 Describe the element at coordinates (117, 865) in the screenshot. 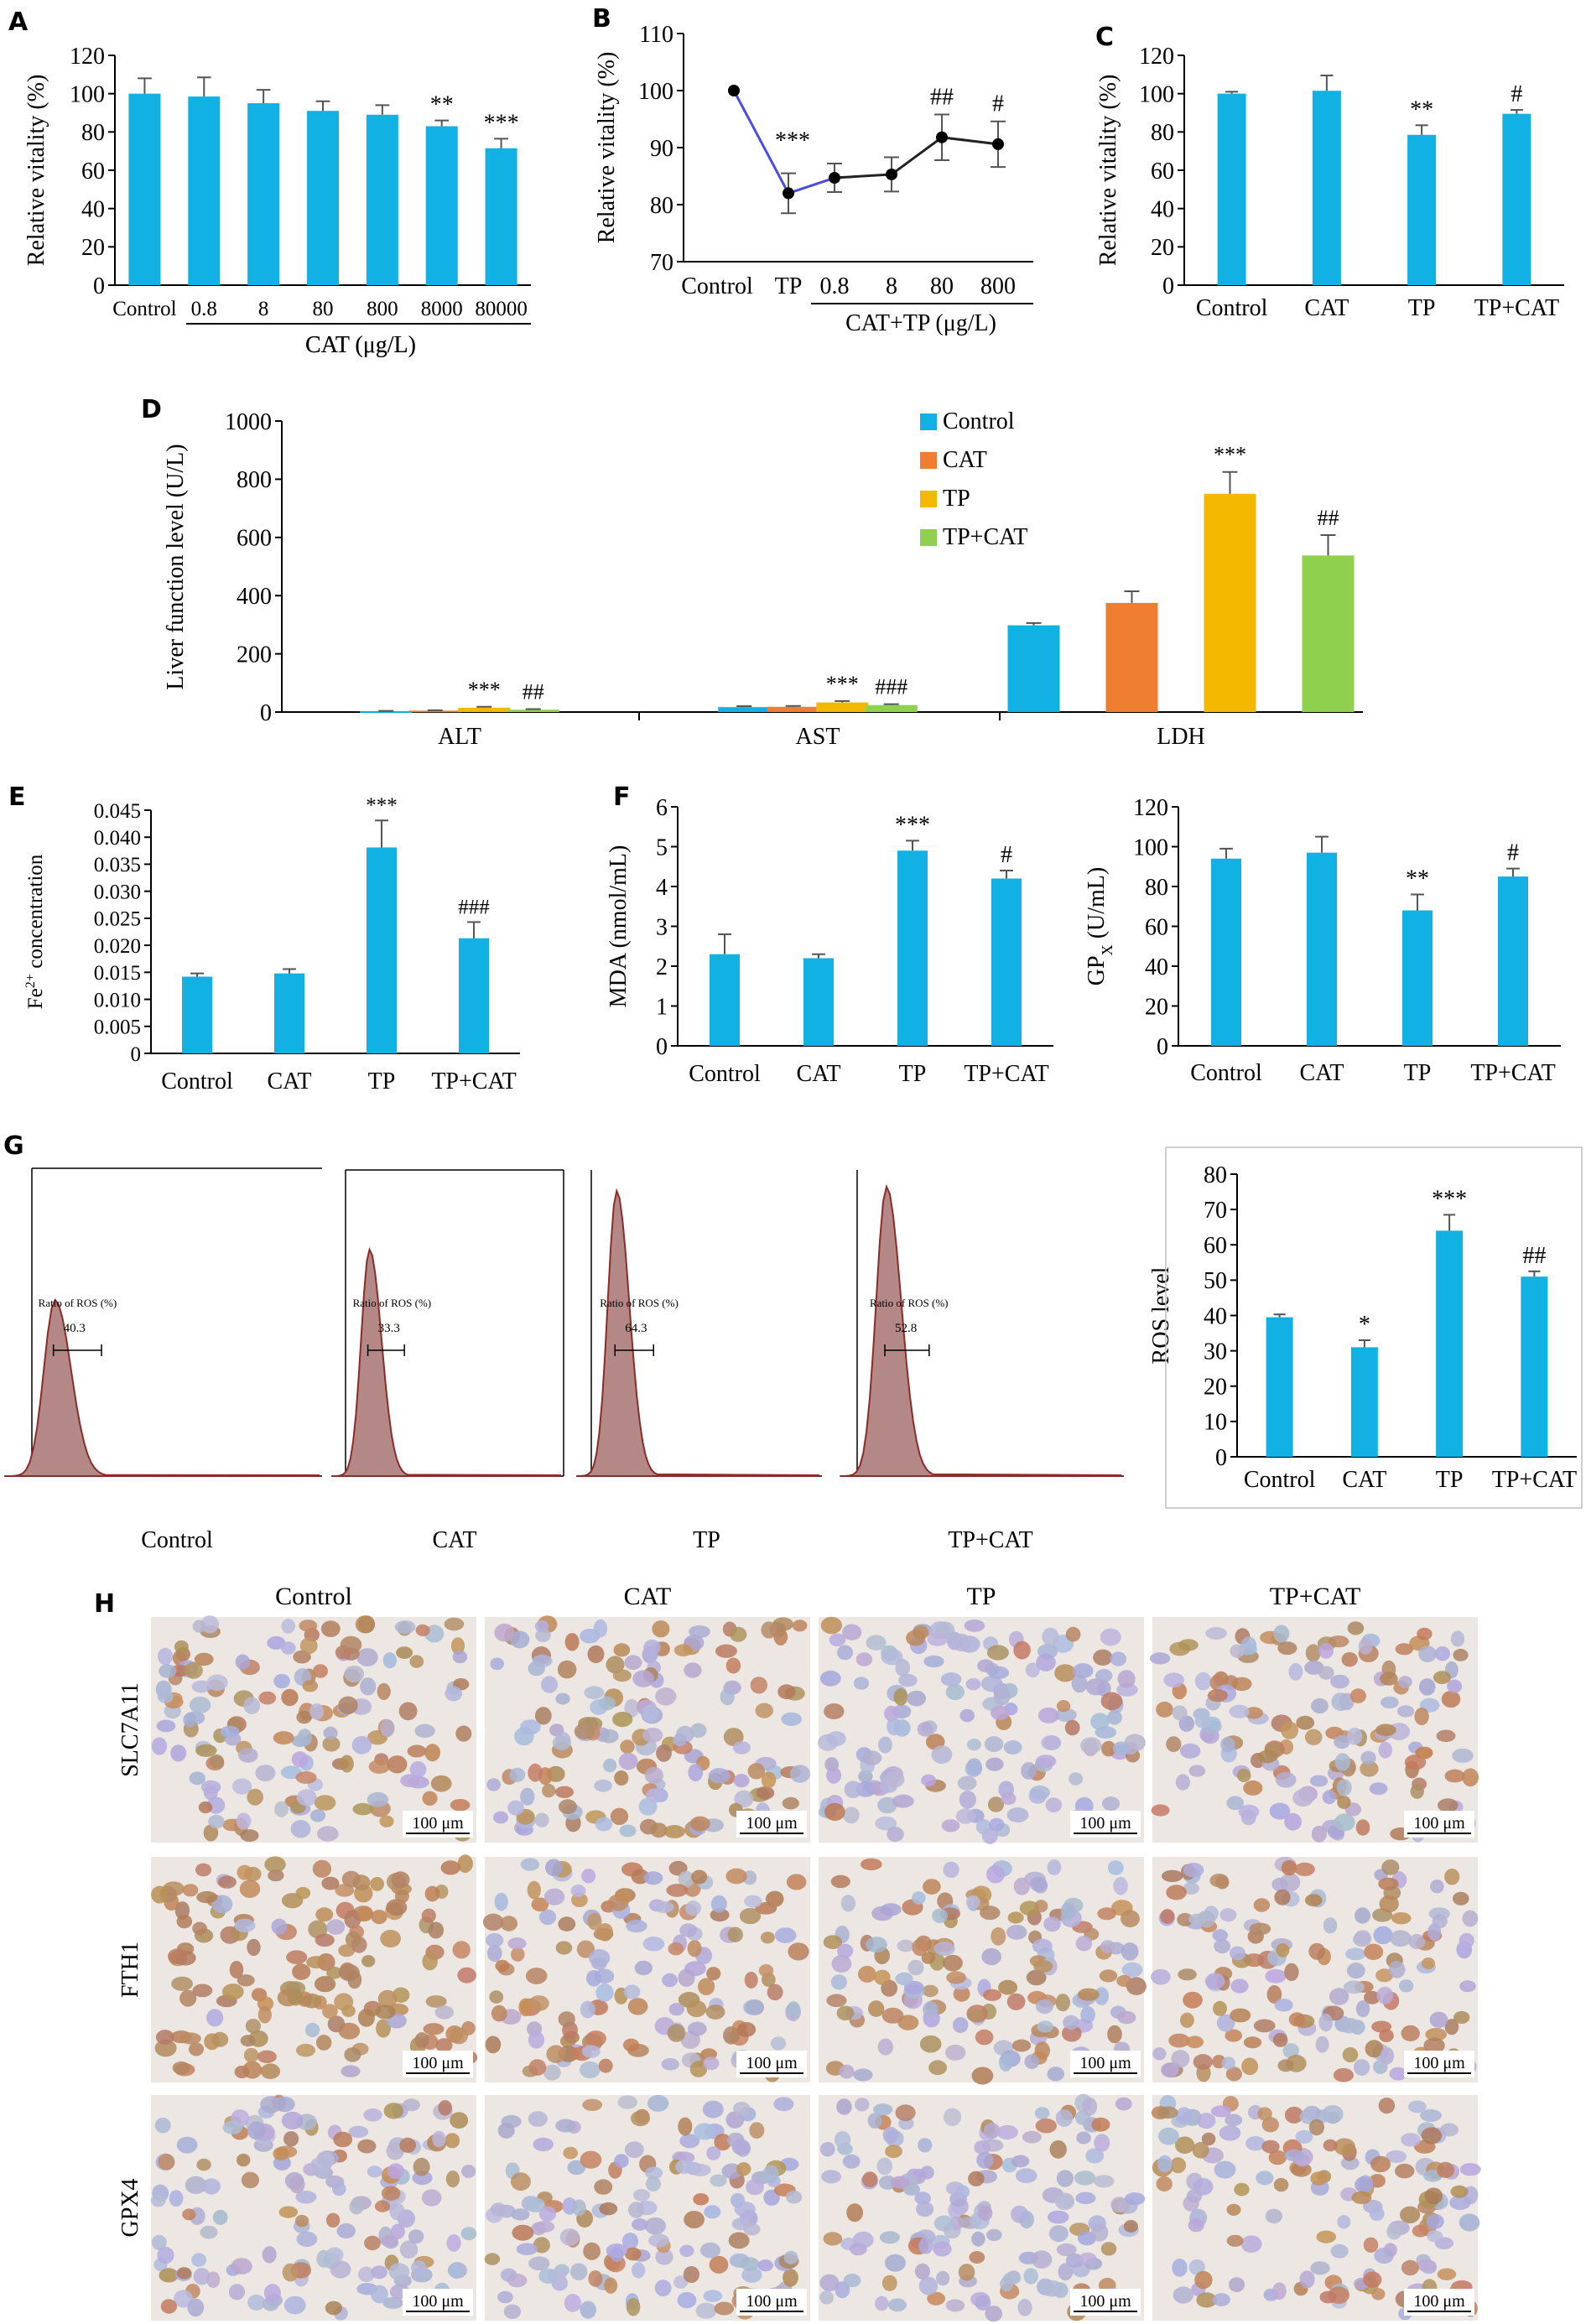

I see `y-tick-label: 0.035` at that location.